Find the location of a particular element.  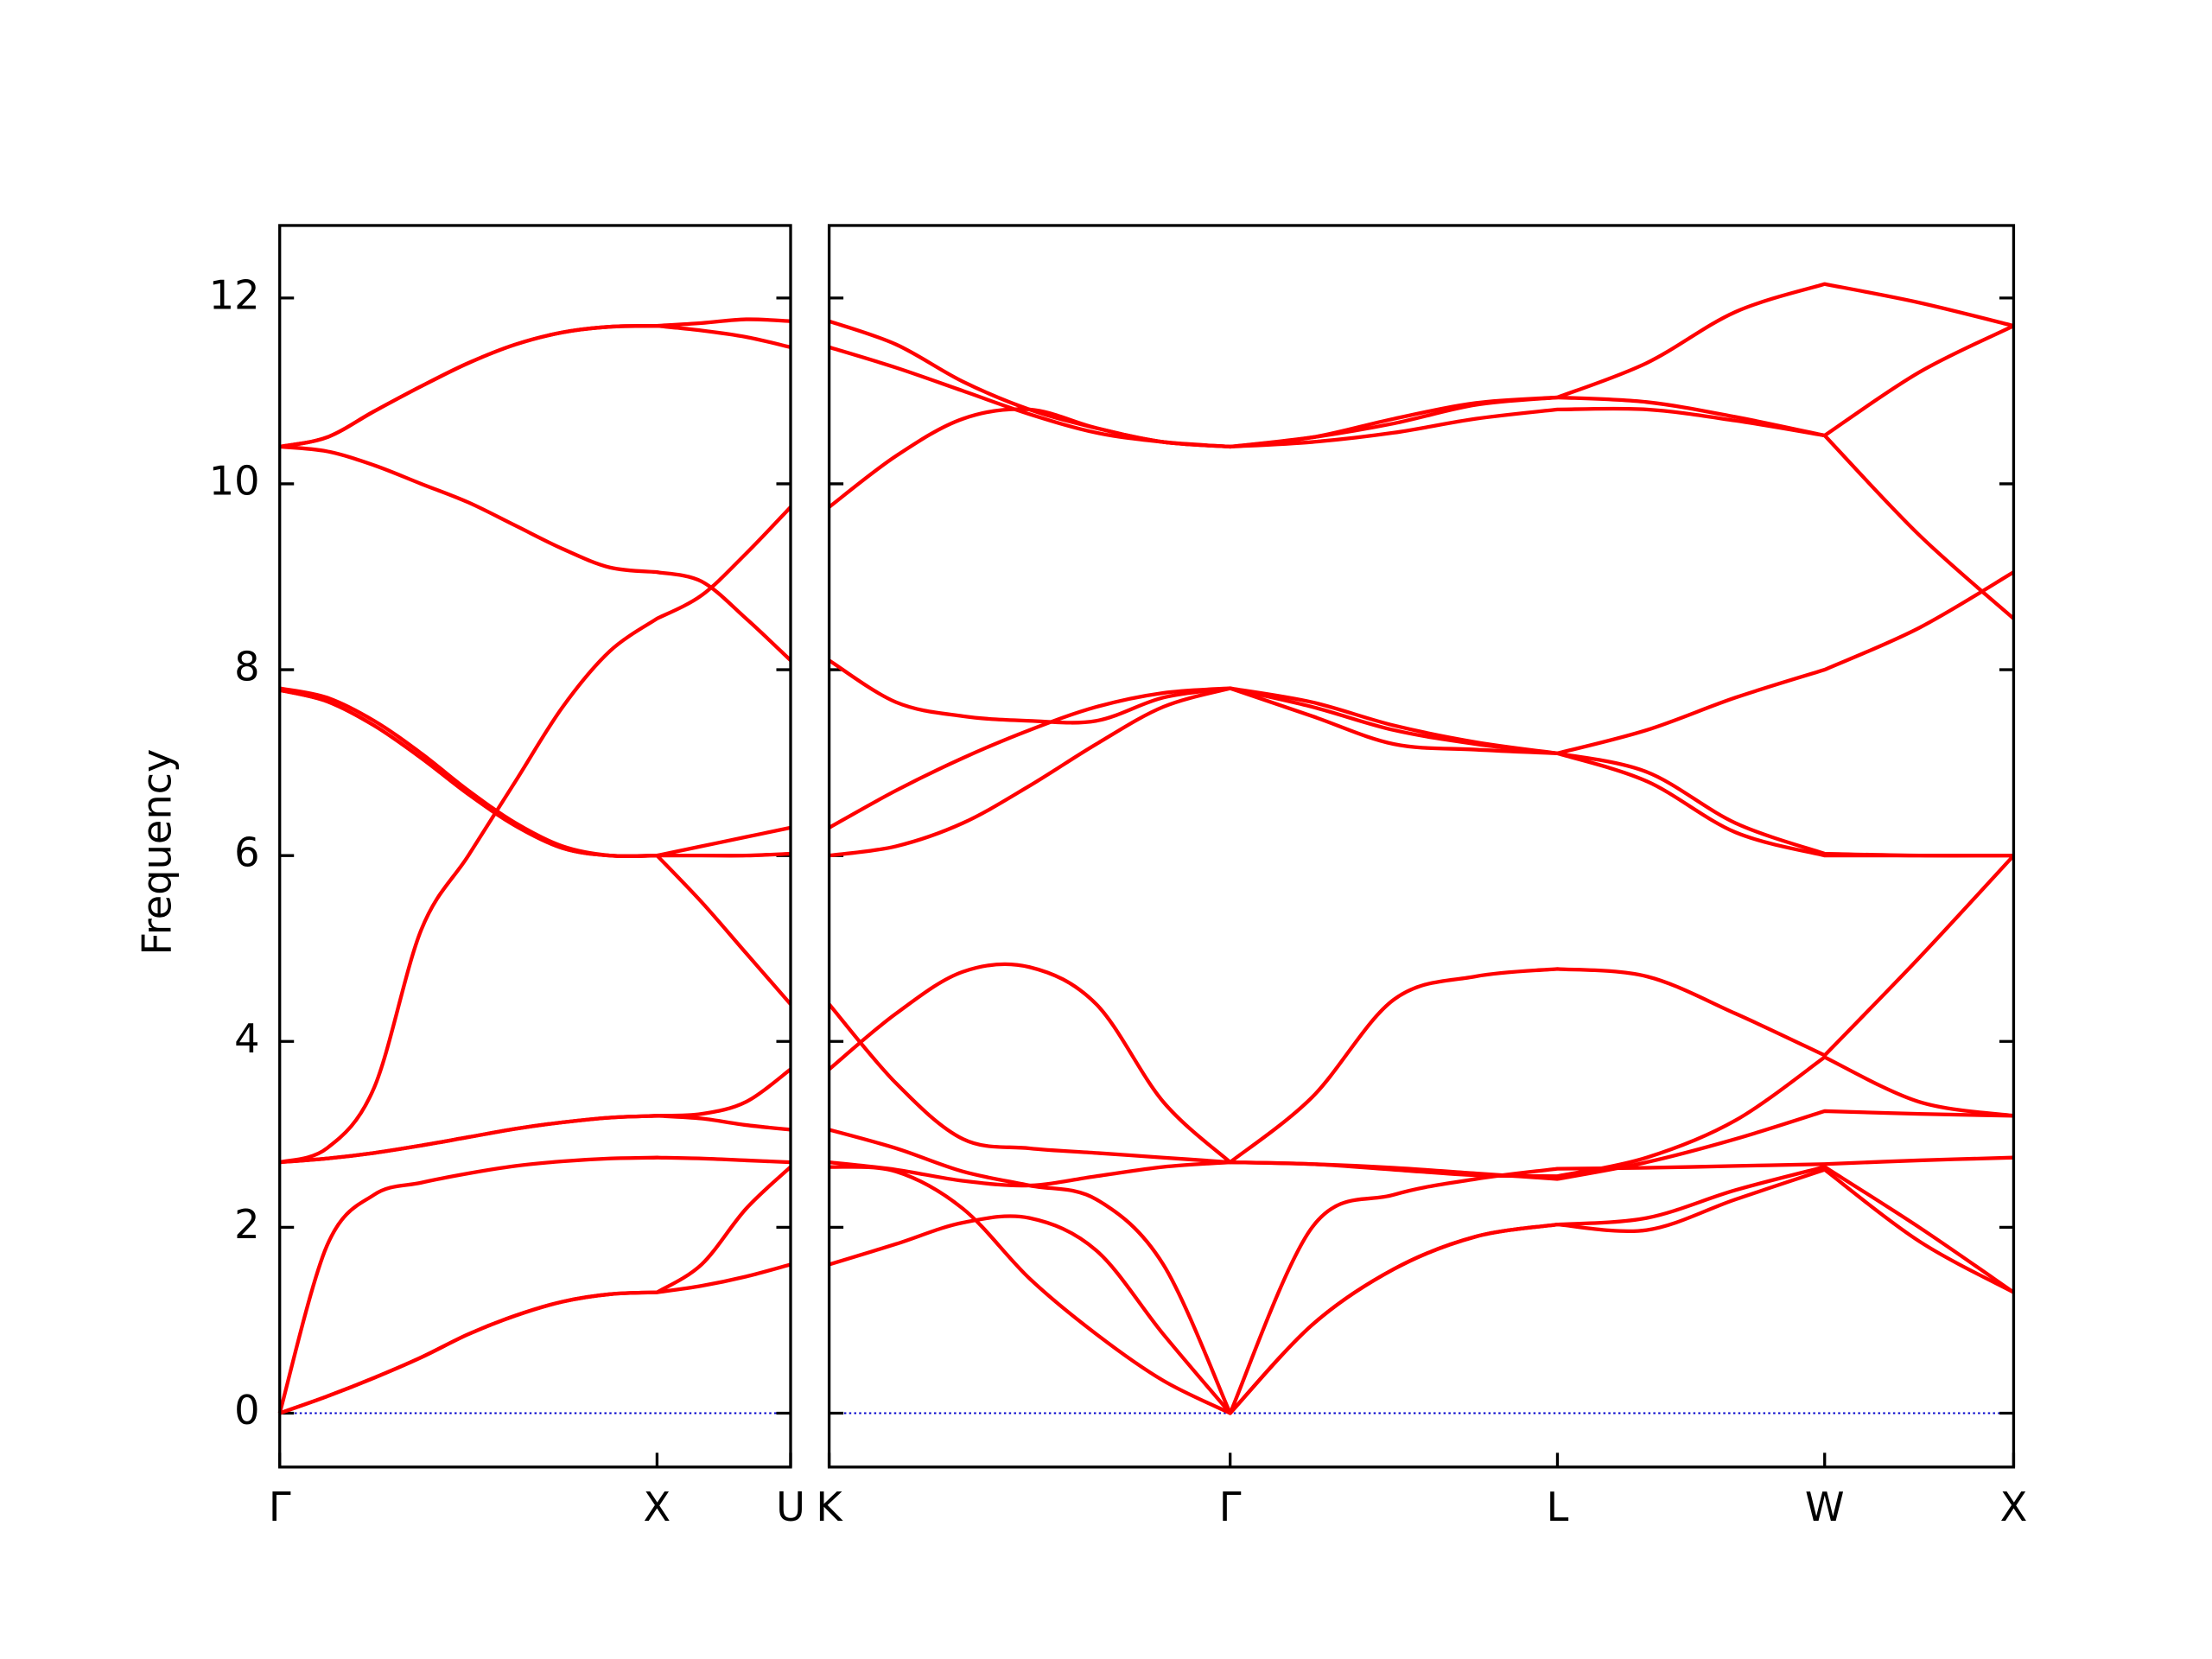

x-tick-label: L is located at coordinates (1558, 1507).